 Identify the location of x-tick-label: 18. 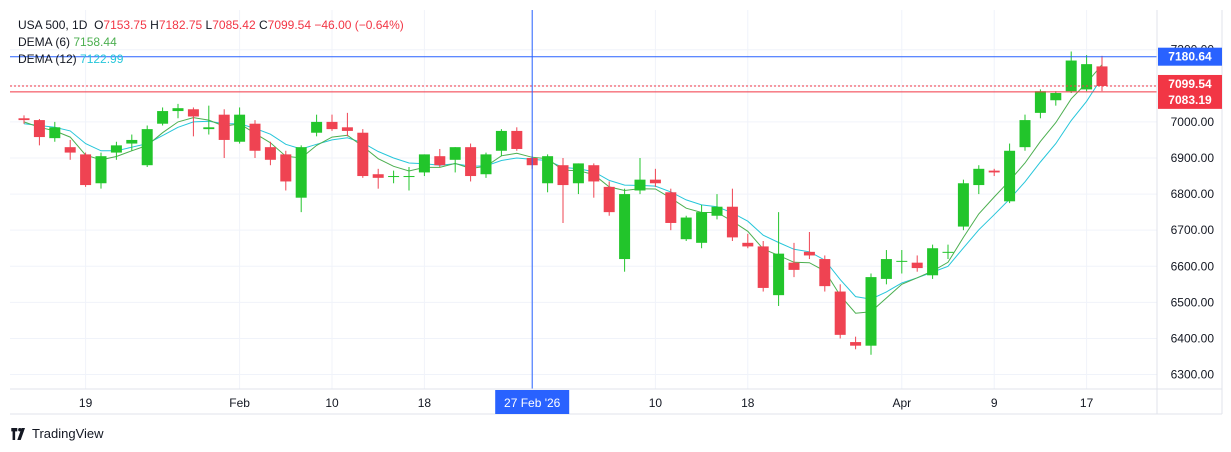
(748, 403).